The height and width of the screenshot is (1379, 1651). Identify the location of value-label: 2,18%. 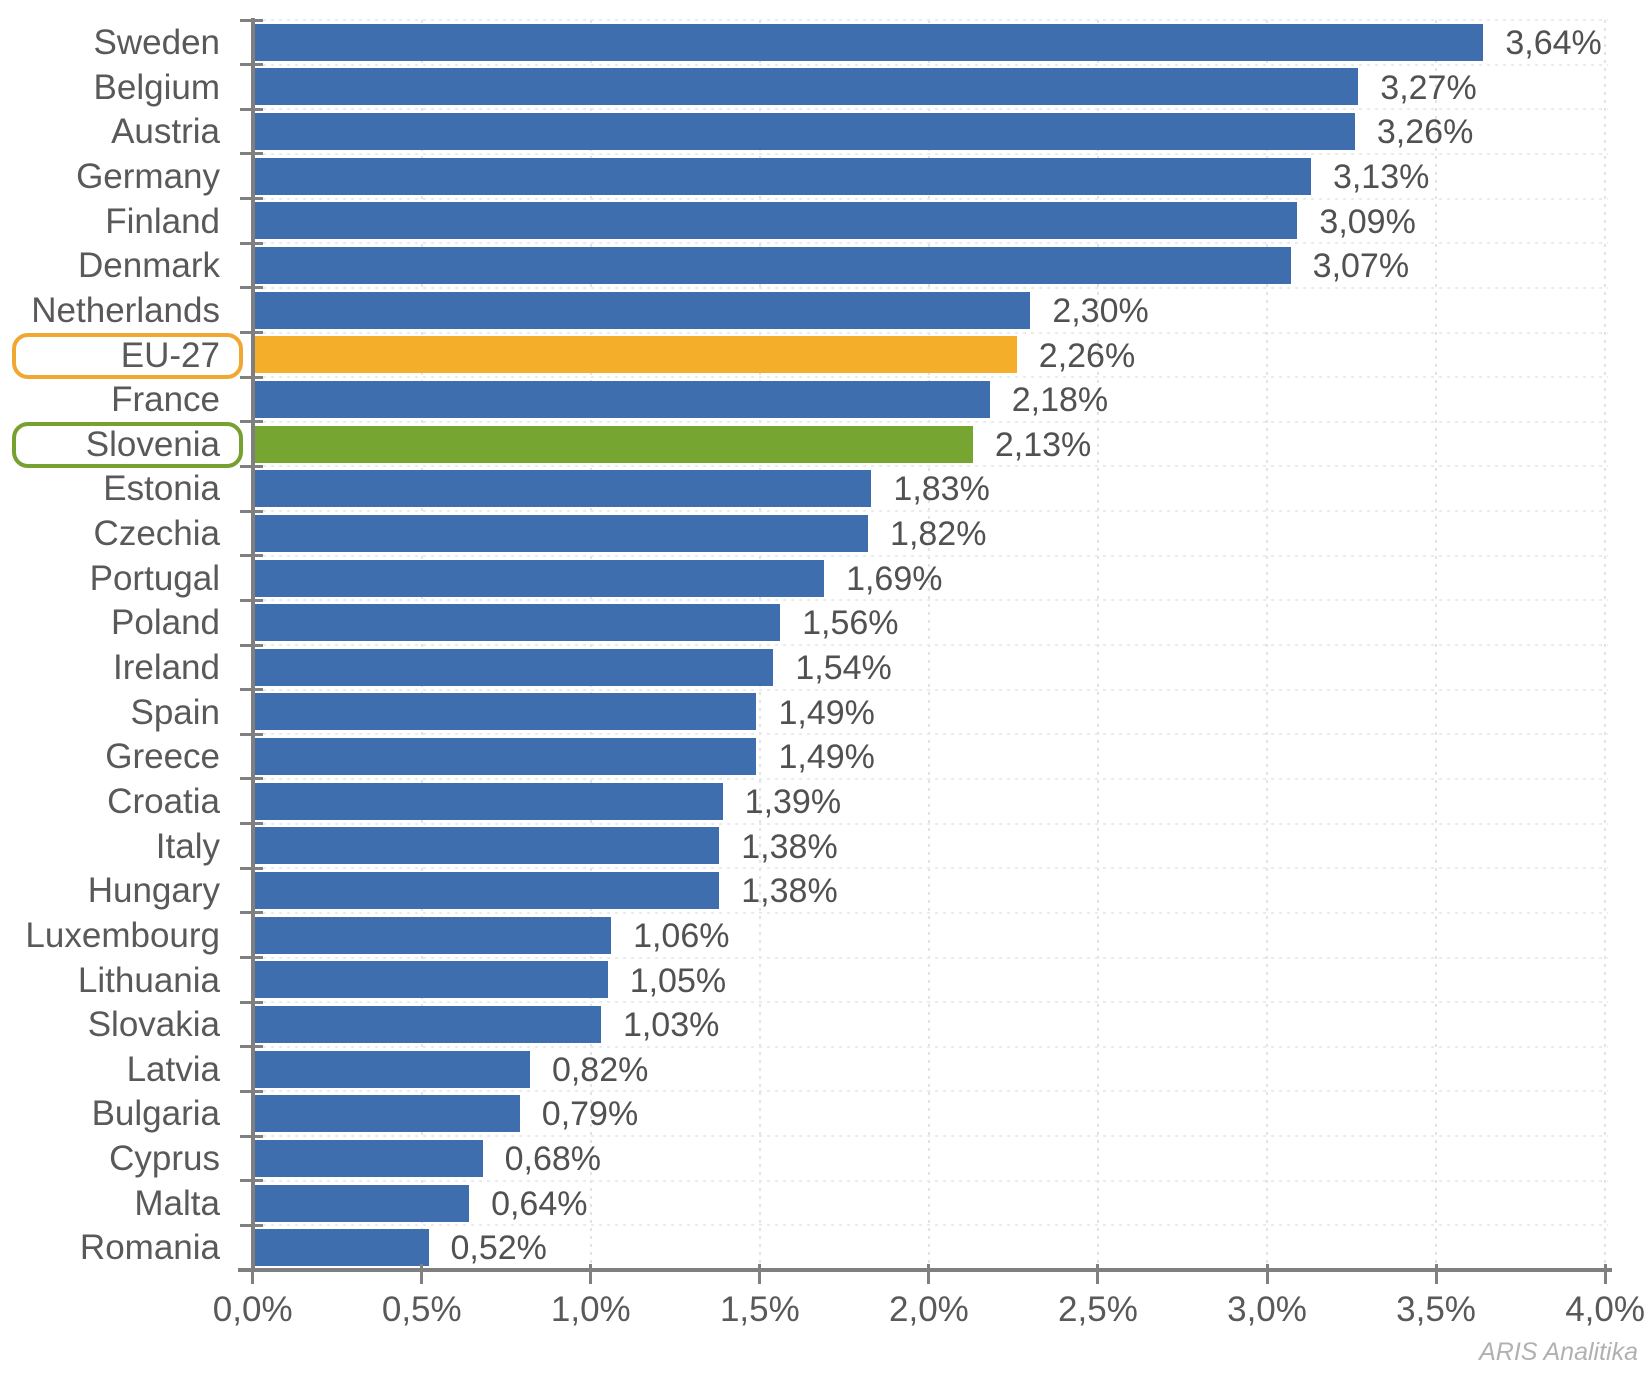
(1060, 400).